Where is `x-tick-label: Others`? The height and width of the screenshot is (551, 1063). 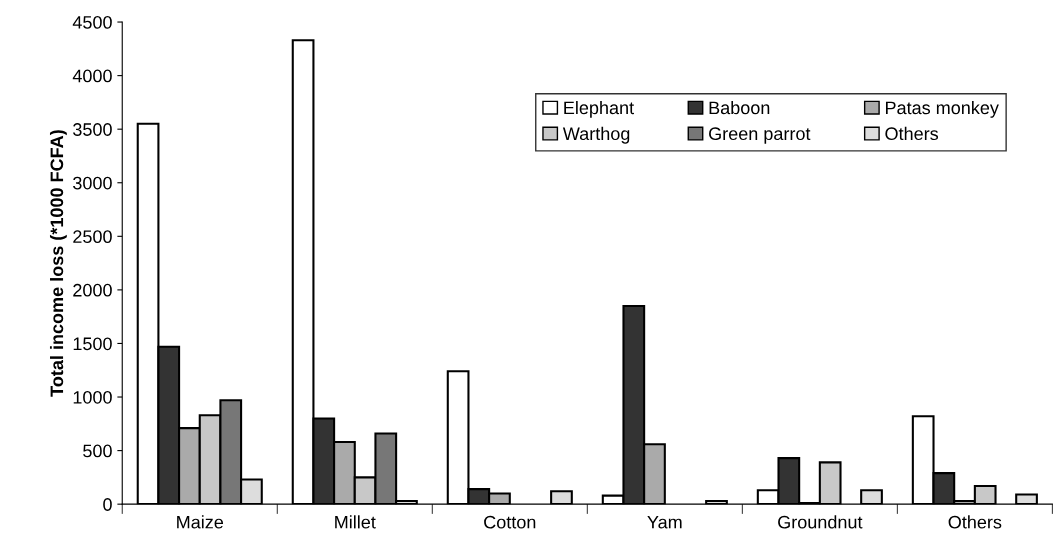 x-tick-label: Others is located at coordinates (975, 522).